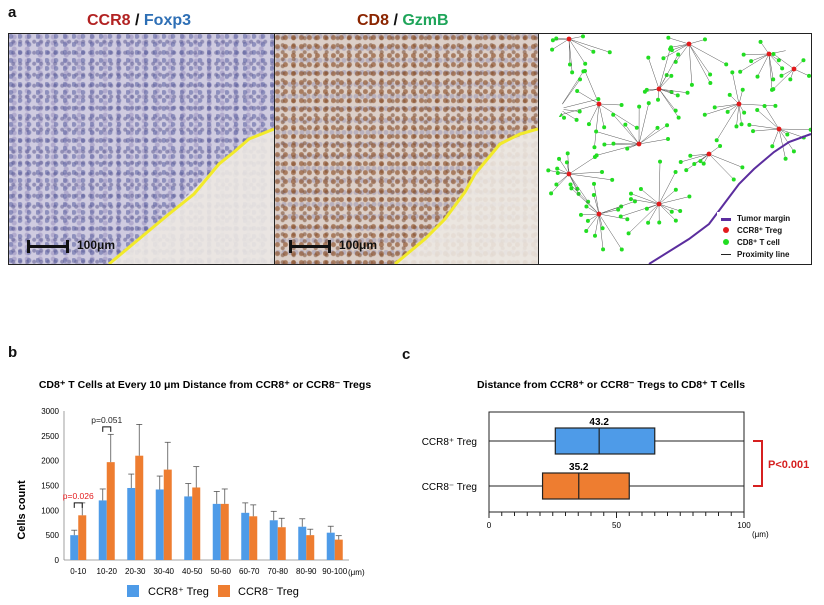 The height and width of the screenshot is (605, 824). I want to click on proximity-line-swatch, so click(726, 254).